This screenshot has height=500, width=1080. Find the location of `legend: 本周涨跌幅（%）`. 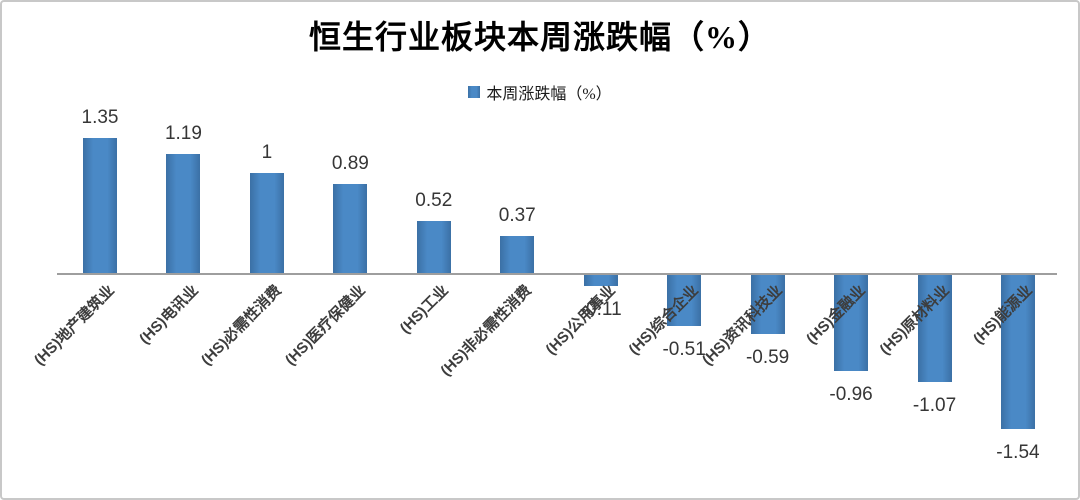

legend: 本周涨跌幅（%） is located at coordinates (540, 92).